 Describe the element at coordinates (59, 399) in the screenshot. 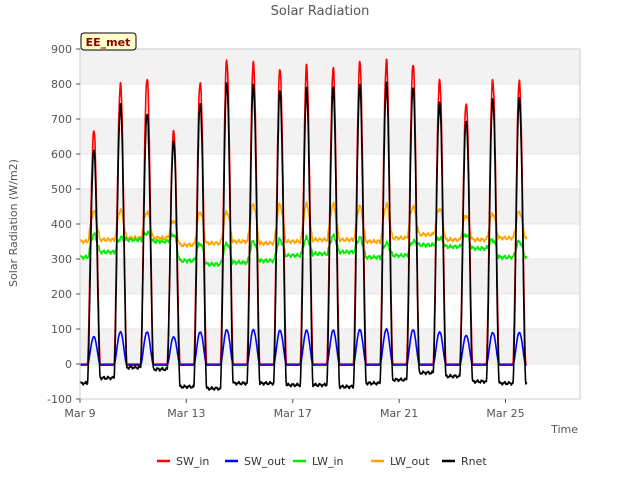

I see `y-tick-label: -100` at that location.